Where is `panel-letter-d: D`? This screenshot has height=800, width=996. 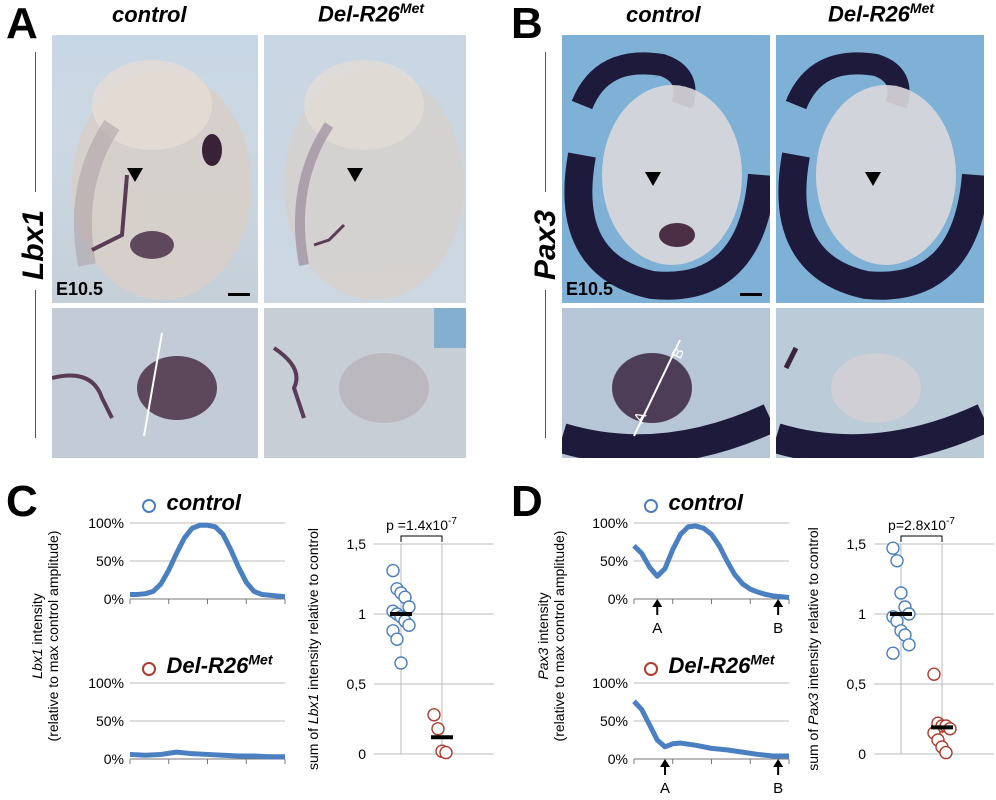
panel-letter-d: D is located at coordinates (527, 501).